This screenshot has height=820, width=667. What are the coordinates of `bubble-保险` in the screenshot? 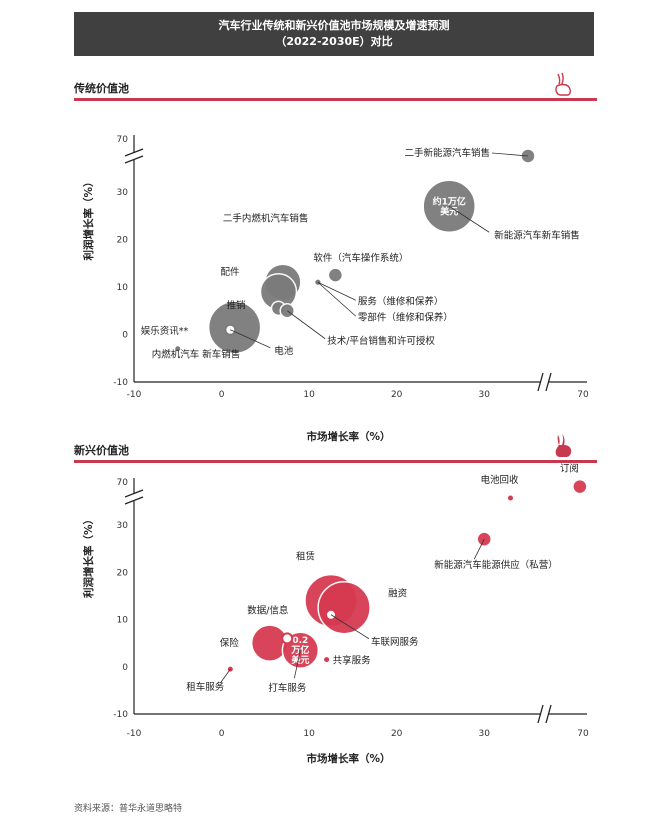 It's located at (269, 643).